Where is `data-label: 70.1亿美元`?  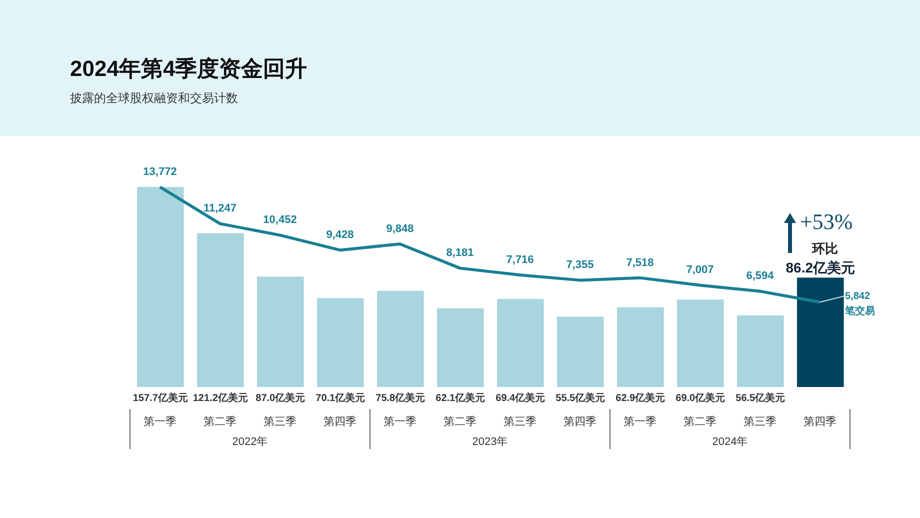 data-label: 70.1亿美元 is located at coordinates (341, 398).